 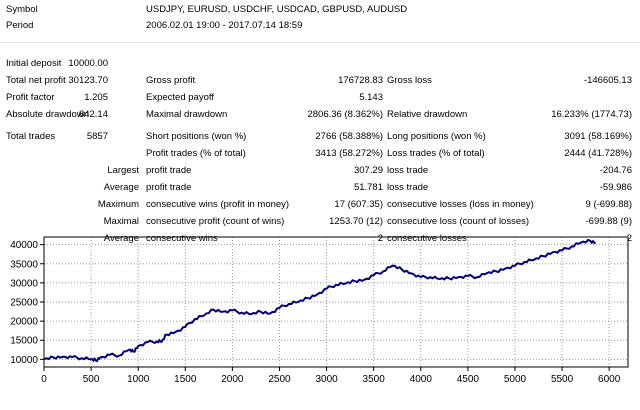 What do you see at coordinates (97, 136) in the screenshot?
I see `total-trades-value: 5857` at bounding box center [97, 136].